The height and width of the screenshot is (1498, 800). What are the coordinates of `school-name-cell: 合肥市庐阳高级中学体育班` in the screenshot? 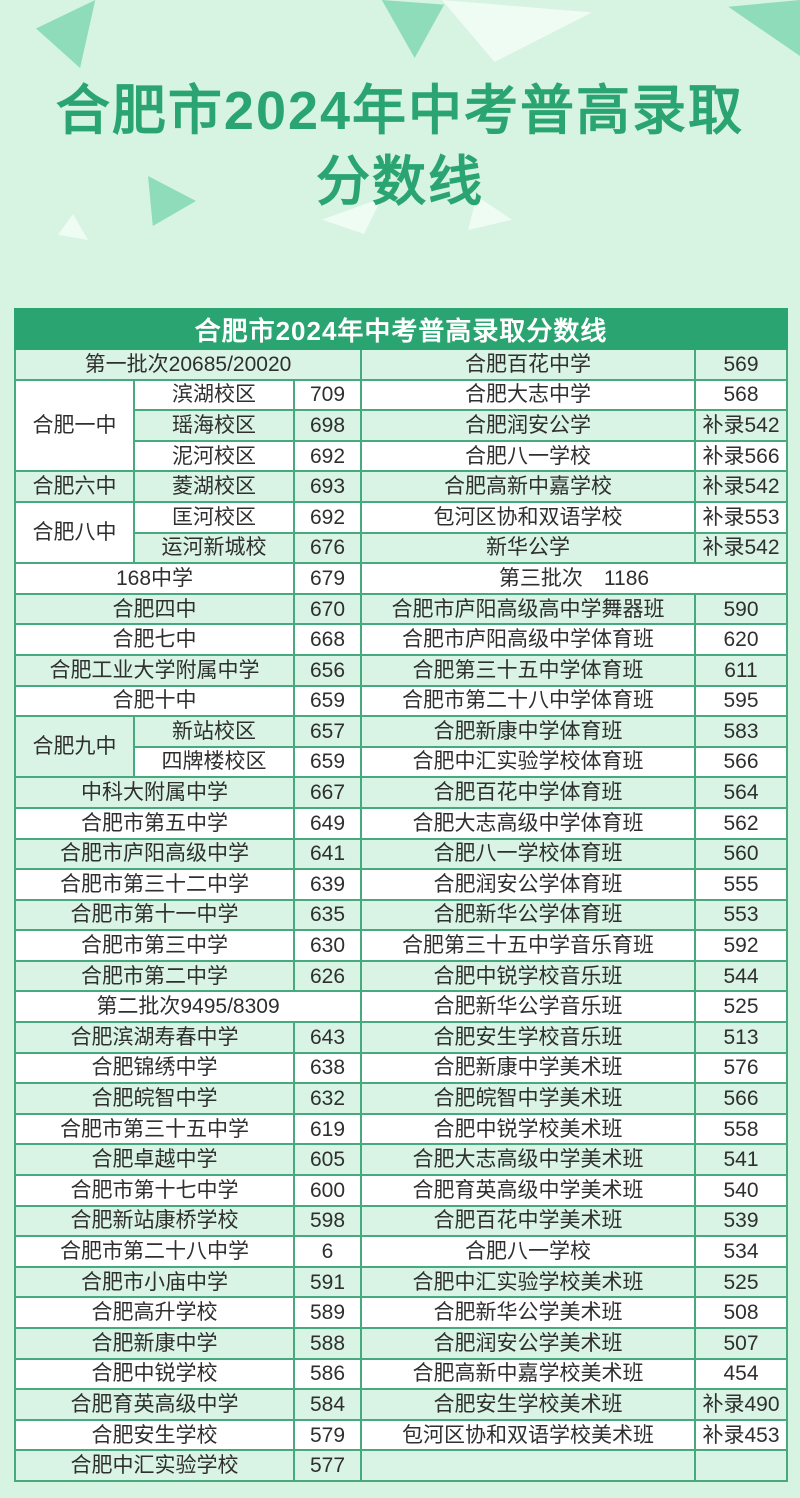 It's located at (528, 639).